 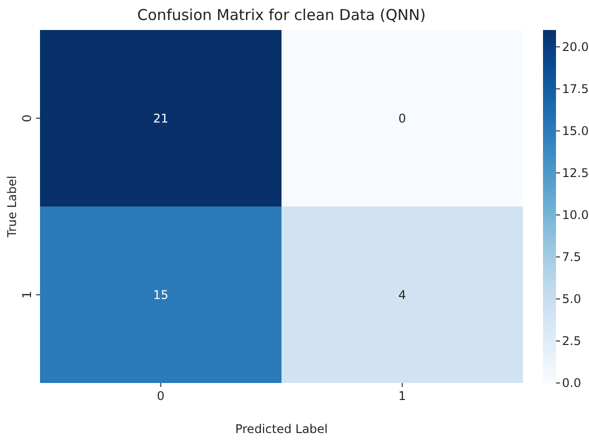 I want to click on color-bar-label: 17.5, so click(x=575, y=89).